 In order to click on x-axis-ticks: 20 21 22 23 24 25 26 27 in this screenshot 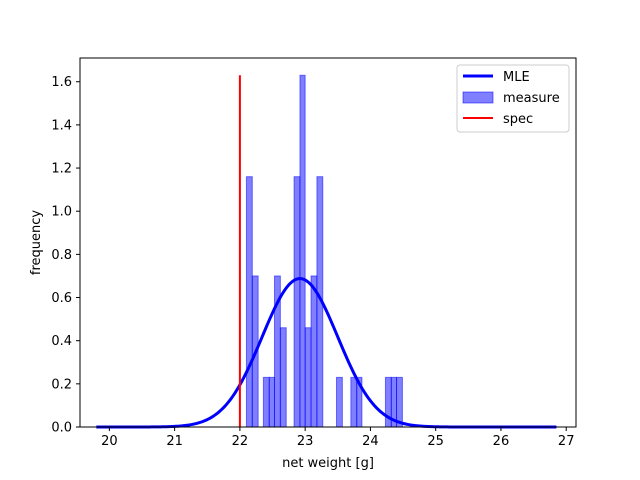, I will do `click(337, 438)`.